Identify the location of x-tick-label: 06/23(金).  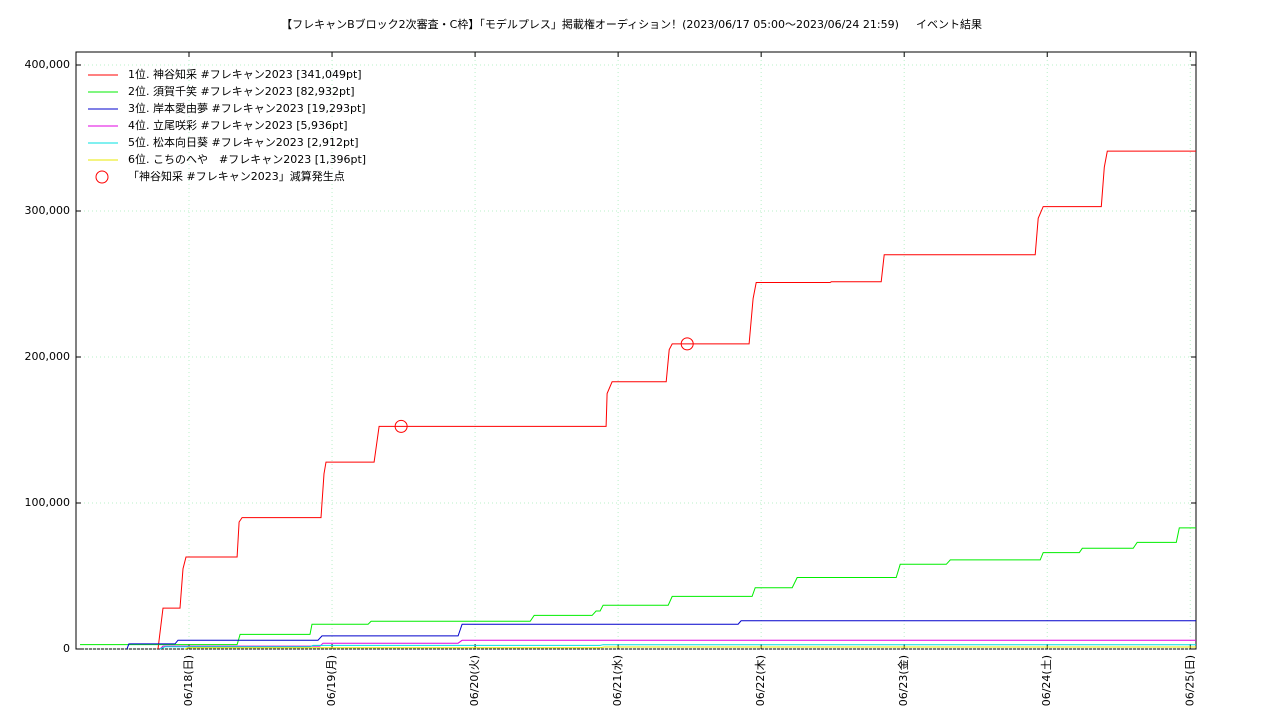
(903, 680).